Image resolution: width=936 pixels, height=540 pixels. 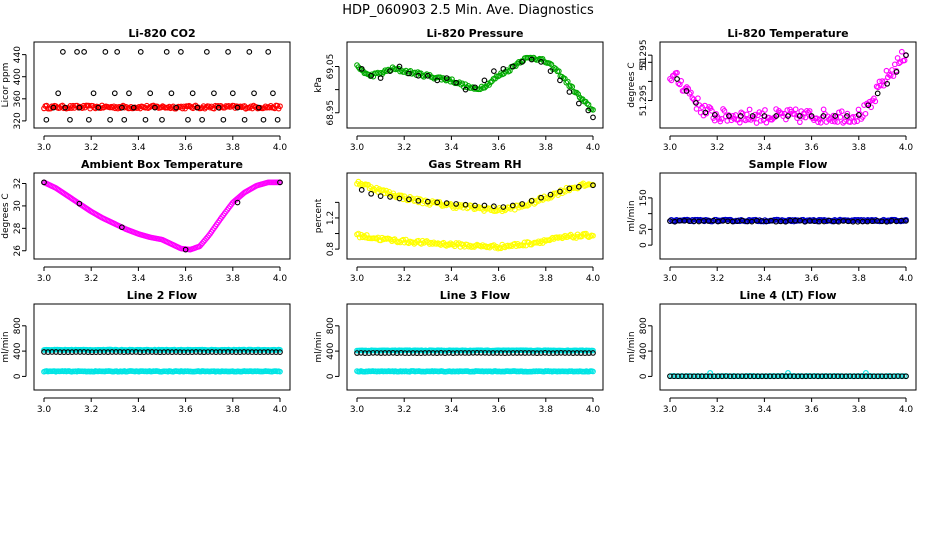 What do you see at coordinates (280, 279) in the screenshot?
I see `x-tick-label: 4.0` at bounding box center [280, 279].